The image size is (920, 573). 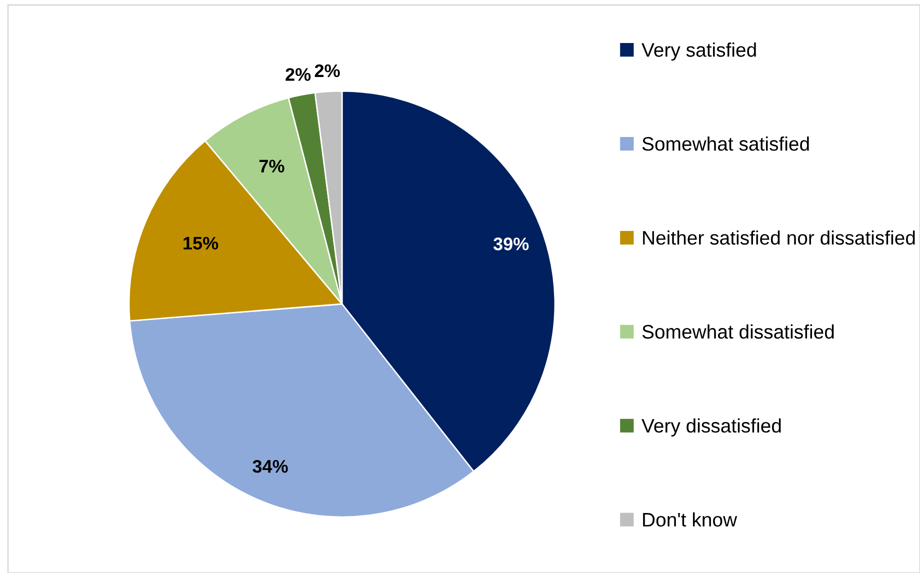 I want to click on data-label: 7%, so click(x=271, y=166).